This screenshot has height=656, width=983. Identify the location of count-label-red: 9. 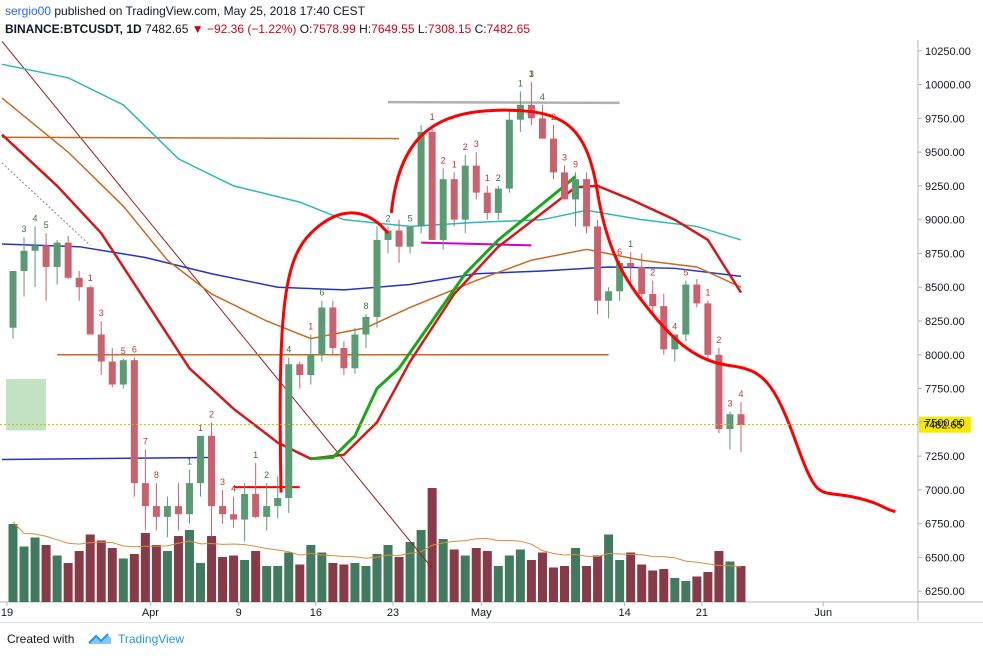
(575, 164).